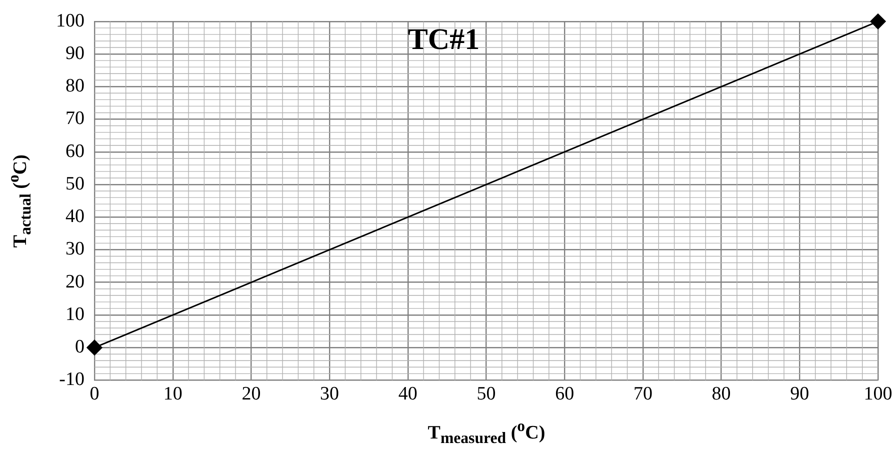 The width and height of the screenshot is (896, 457). Describe the element at coordinates (75, 314) in the screenshot. I see `y-tick-label: 10` at that location.